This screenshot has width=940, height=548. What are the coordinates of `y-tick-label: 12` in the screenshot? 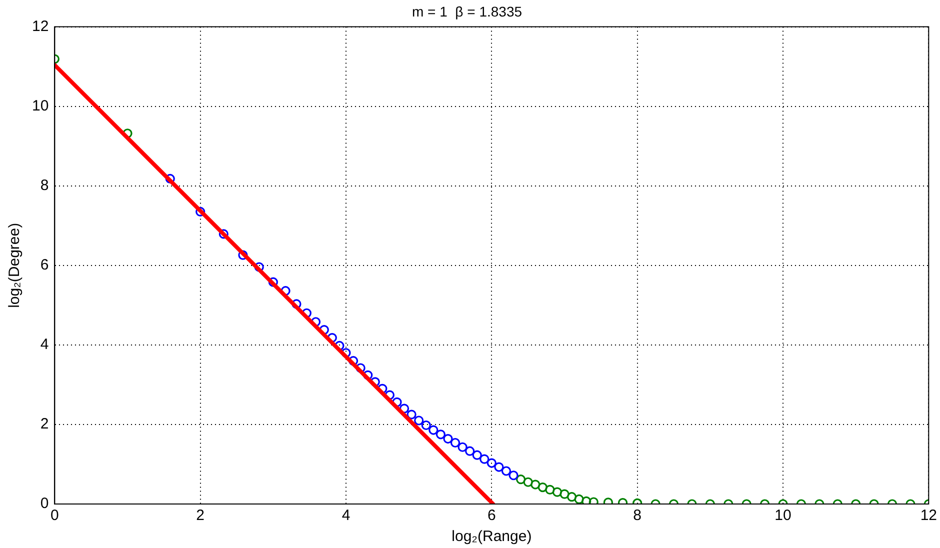 It's located at (40, 26).